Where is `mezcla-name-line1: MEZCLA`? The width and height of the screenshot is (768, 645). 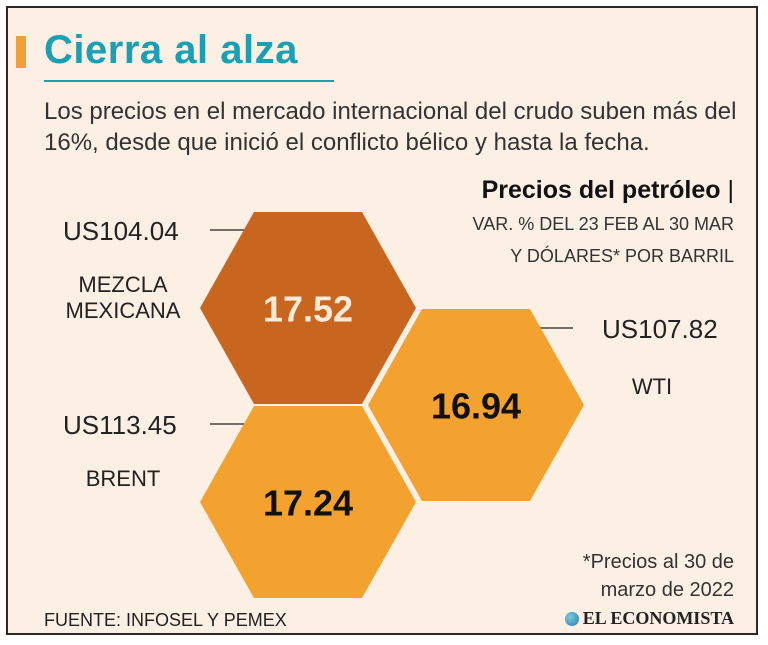
mezcla-name-line1: MEZCLA is located at coordinates (123, 284).